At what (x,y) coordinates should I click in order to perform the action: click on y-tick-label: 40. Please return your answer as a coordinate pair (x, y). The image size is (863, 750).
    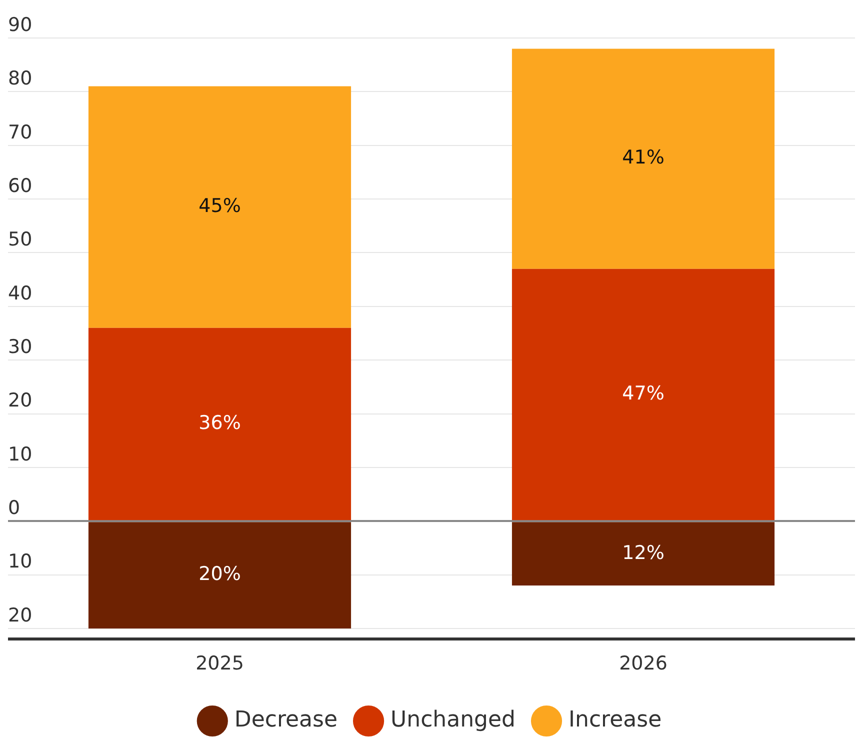
    Looking at the image, I should click on (20, 293).